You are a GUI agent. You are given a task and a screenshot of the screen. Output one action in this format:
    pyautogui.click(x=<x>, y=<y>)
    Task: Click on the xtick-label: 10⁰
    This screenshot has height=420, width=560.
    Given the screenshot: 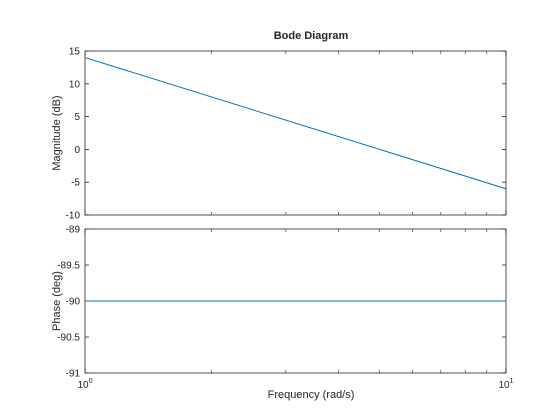 What is the action you would take?
    pyautogui.click(x=84, y=384)
    